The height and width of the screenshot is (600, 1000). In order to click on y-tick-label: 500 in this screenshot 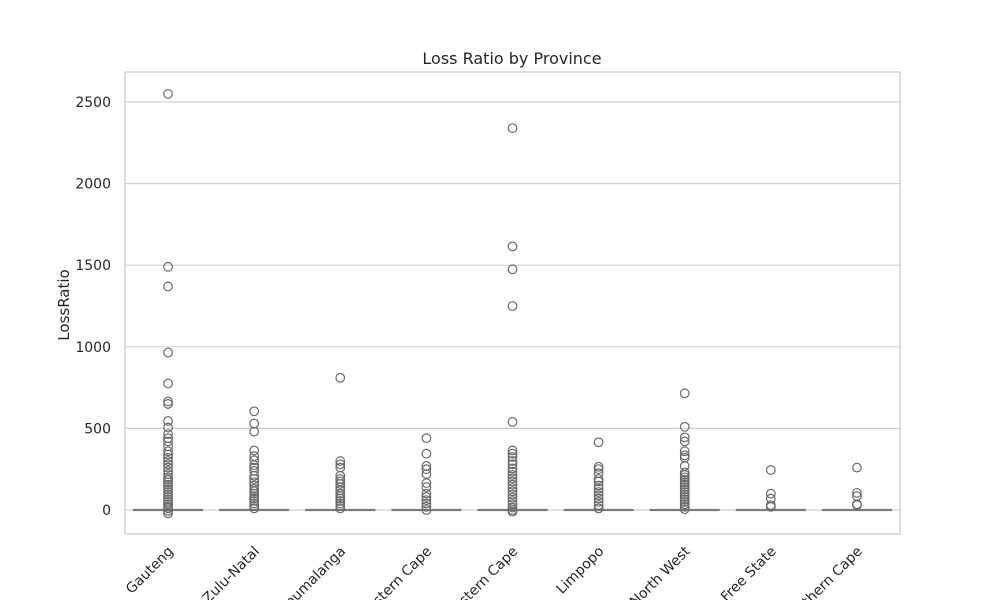, I will do `click(97, 429)`.